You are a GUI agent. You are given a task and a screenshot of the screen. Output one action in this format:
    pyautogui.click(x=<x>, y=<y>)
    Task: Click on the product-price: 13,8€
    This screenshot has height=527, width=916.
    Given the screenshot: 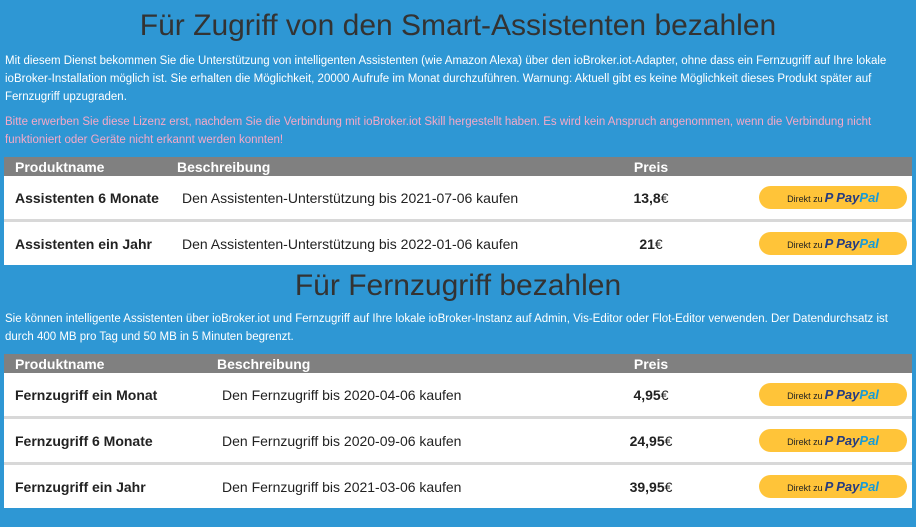 What is the action you would take?
    pyautogui.click(x=651, y=199)
    